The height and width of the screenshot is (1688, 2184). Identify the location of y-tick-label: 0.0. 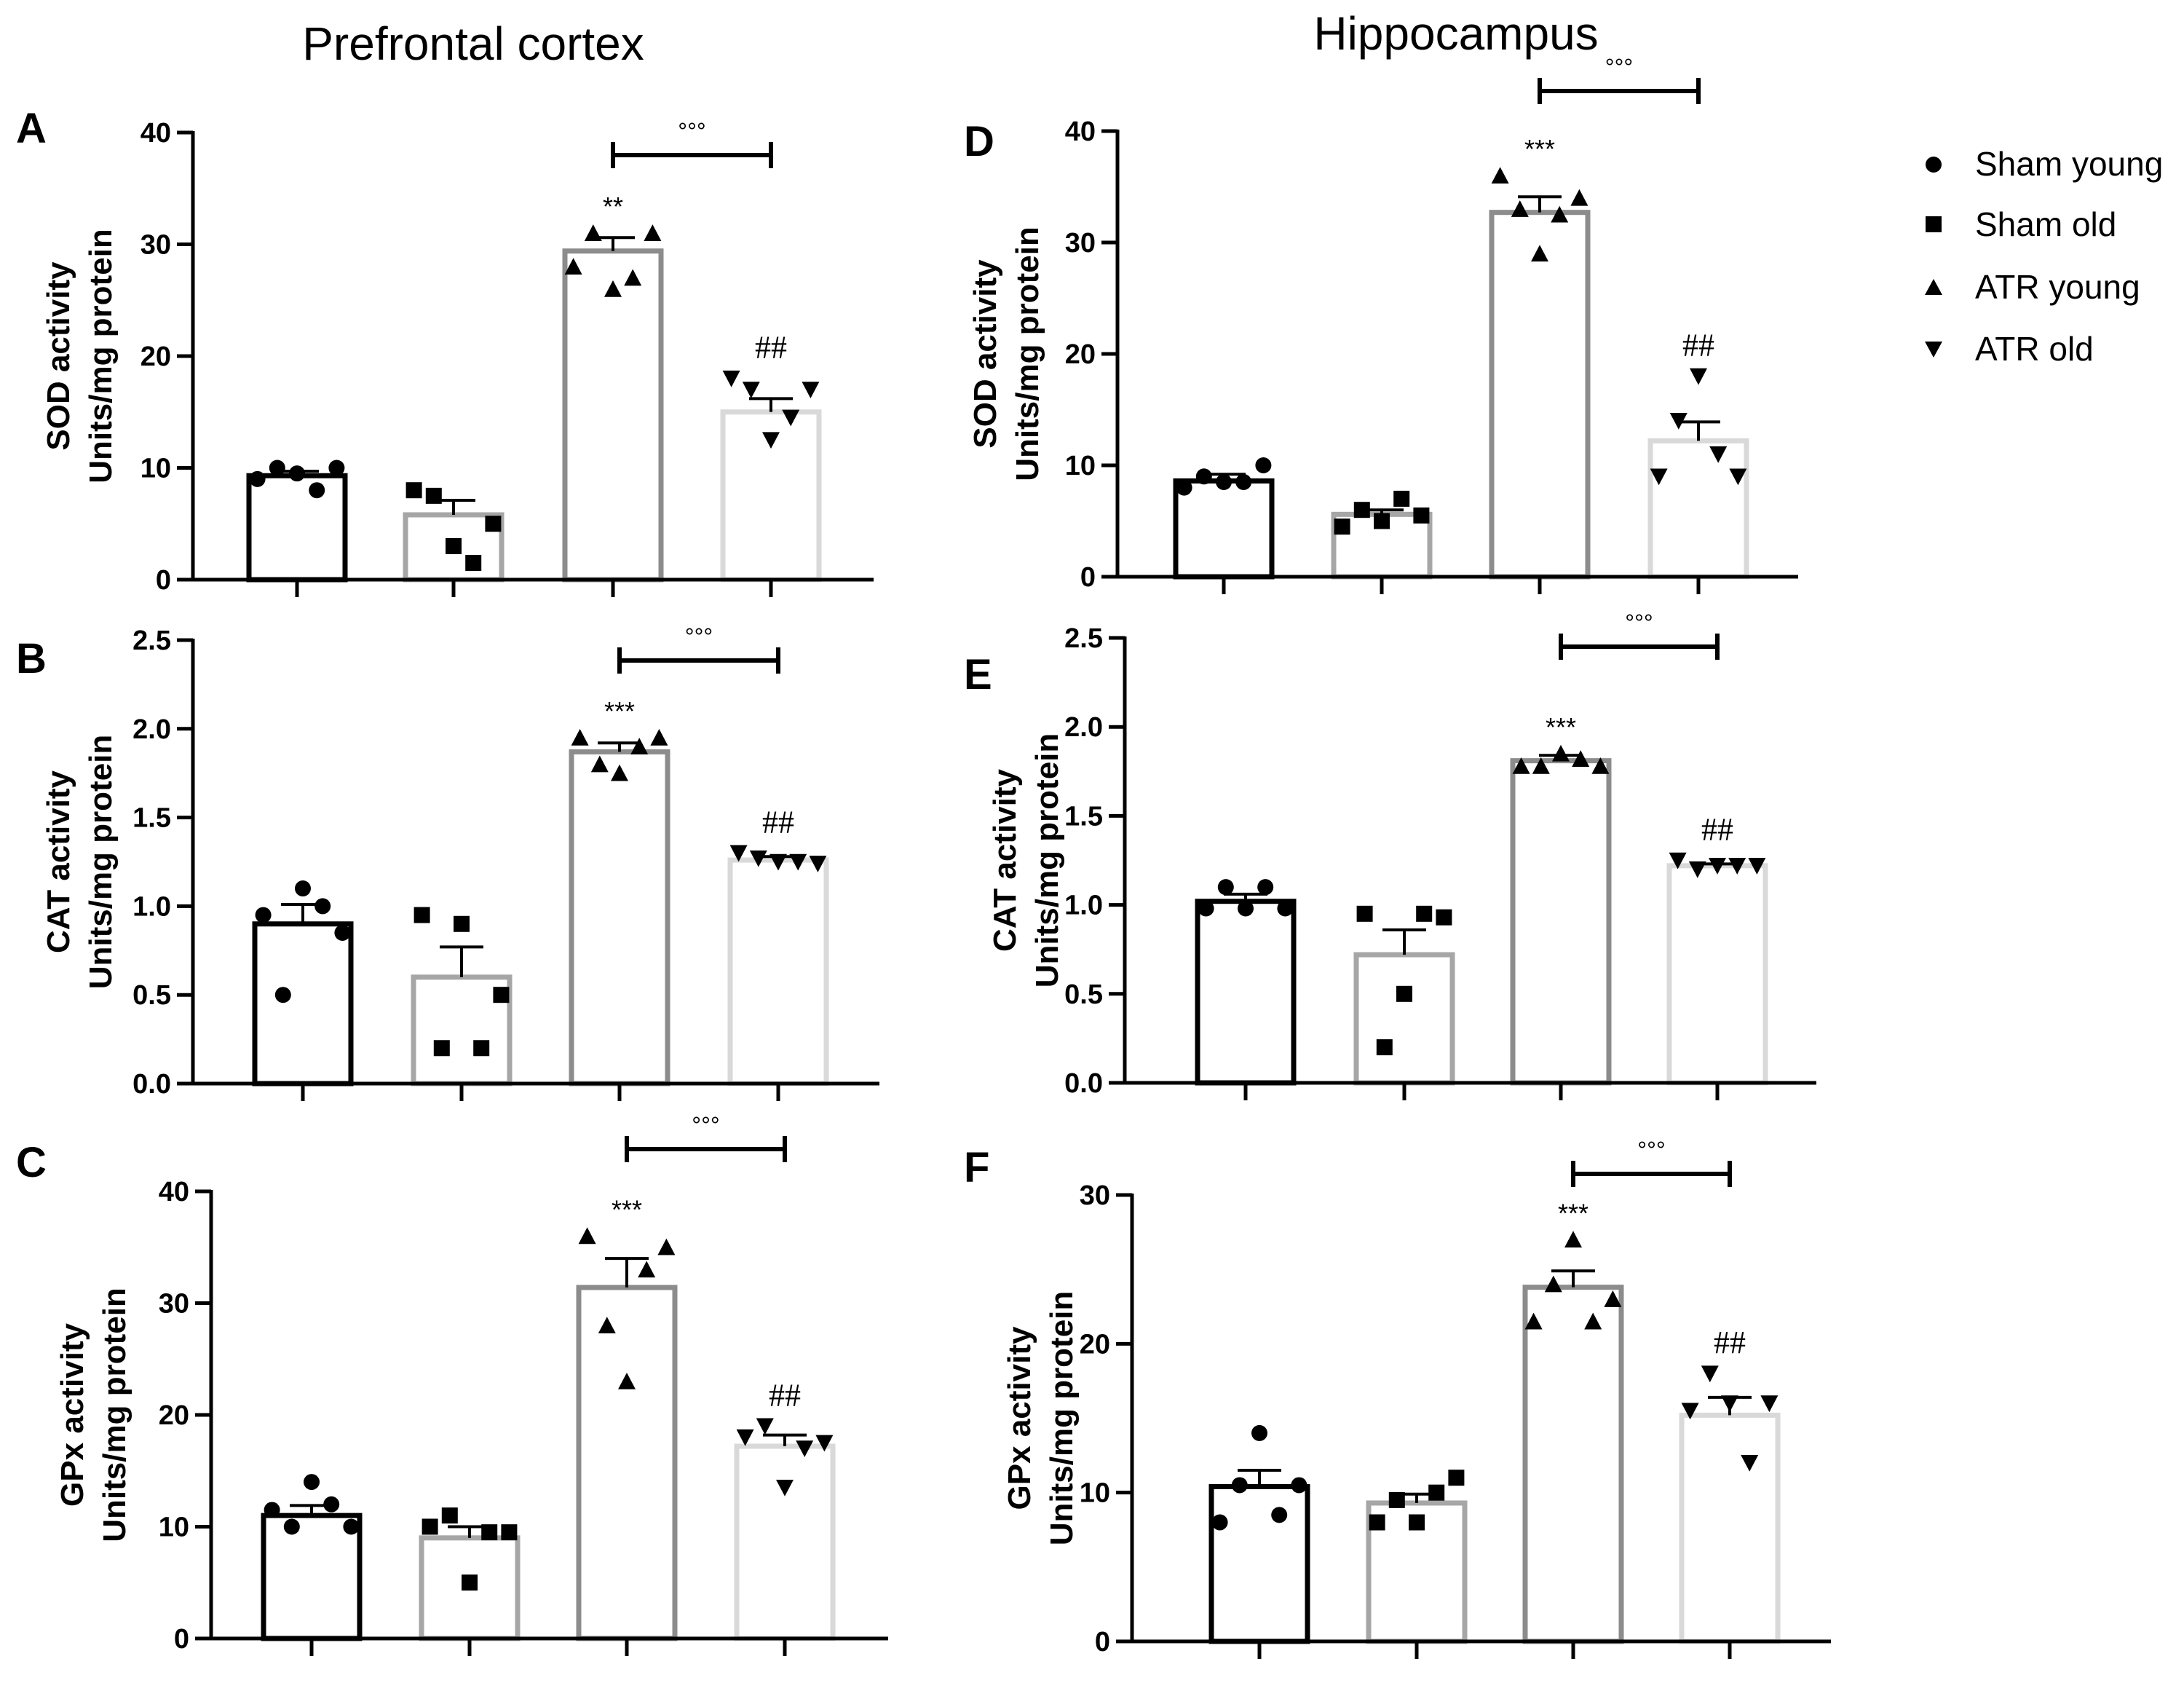
(1083, 1083).